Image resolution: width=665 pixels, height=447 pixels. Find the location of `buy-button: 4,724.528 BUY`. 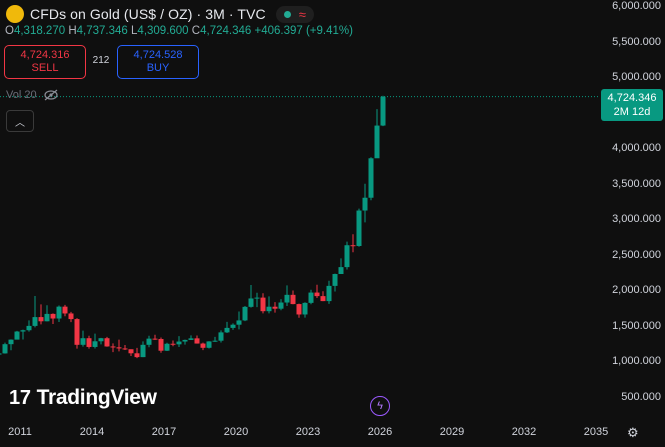

buy-button: 4,724.528 BUY is located at coordinates (158, 62).